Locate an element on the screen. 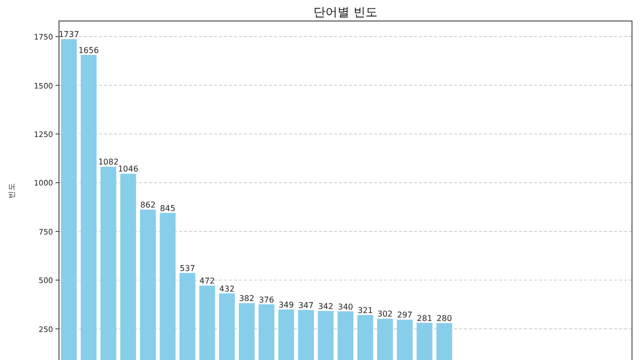 The image size is (640, 360). data-label: 1082 is located at coordinates (108, 162).